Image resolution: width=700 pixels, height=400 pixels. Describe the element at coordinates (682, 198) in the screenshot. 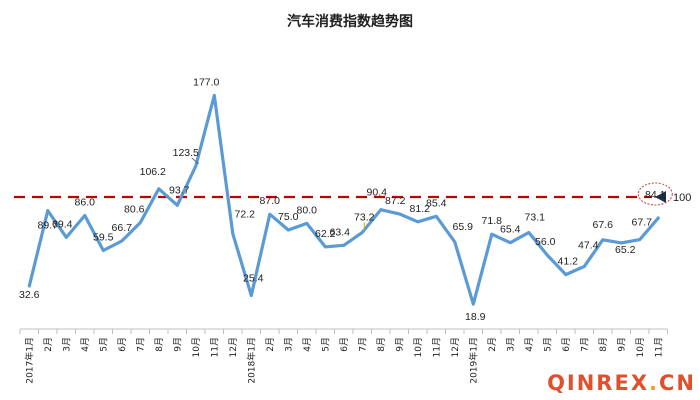

I see `reference-line-label: 100` at that location.